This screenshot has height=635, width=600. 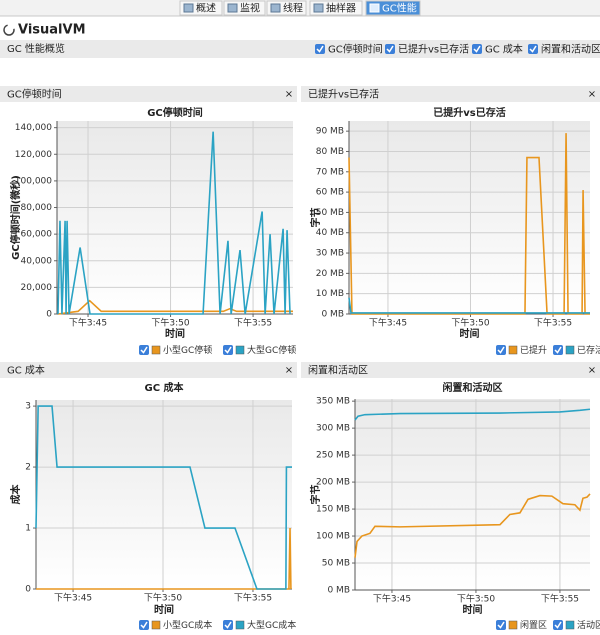 What do you see at coordinates (338, 370) in the screenshot?
I see `panel-title: 闲置和活动区` at bounding box center [338, 370].